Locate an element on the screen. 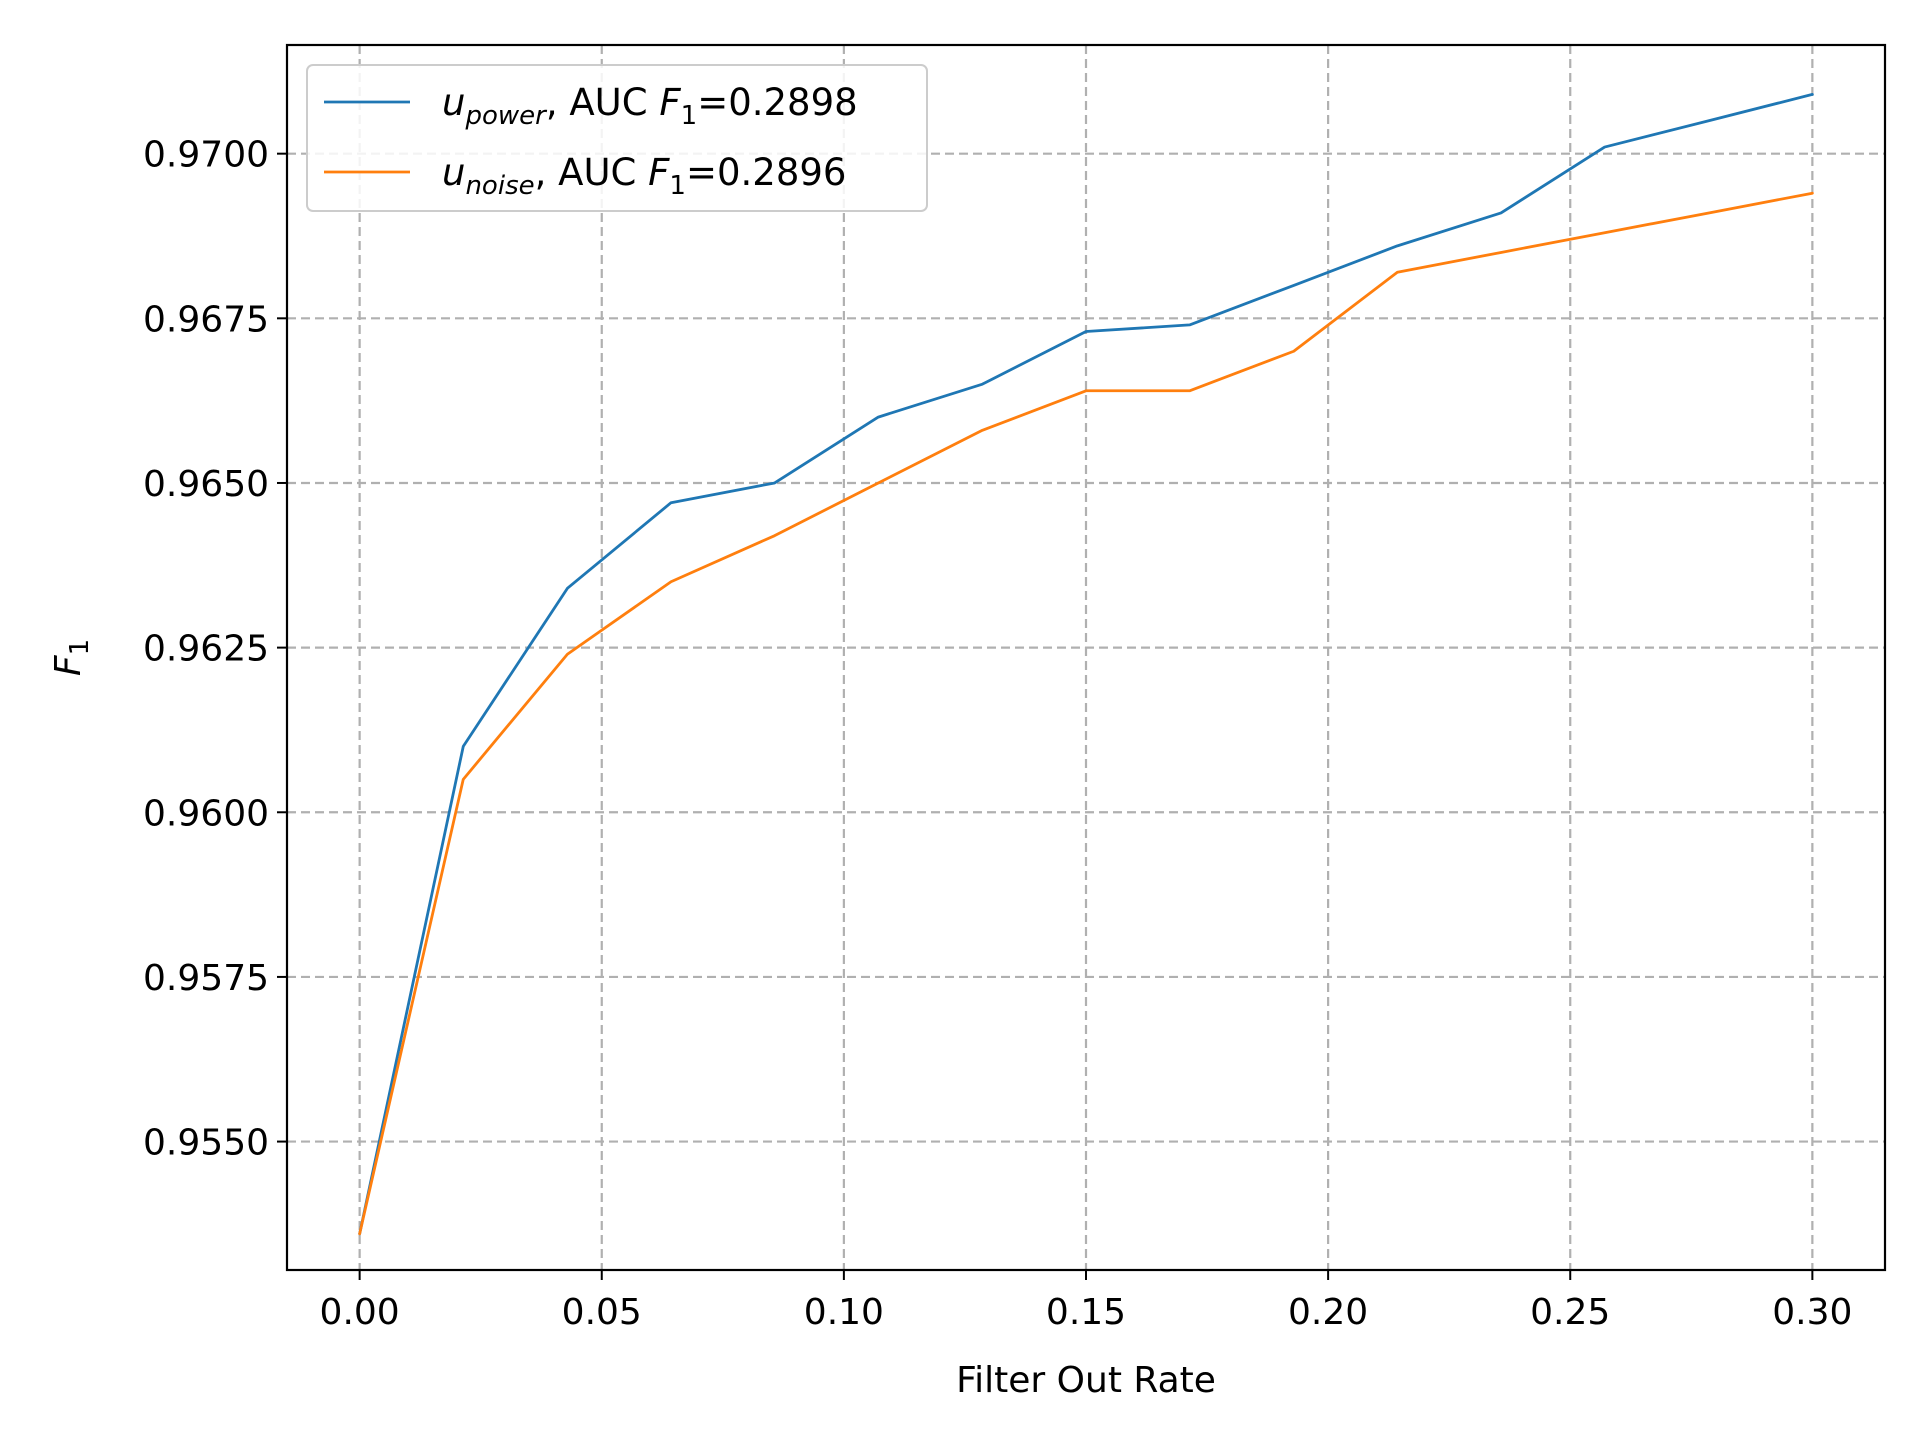  x-tick-label: 0.10 is located at coordinates (844, 1312).